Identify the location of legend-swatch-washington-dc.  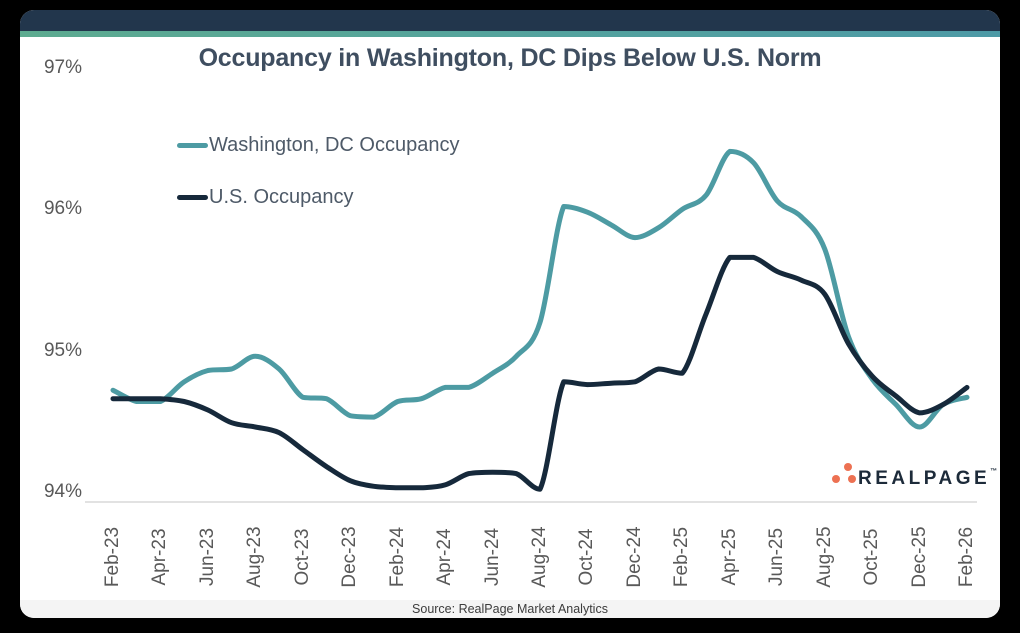
(192, 145).